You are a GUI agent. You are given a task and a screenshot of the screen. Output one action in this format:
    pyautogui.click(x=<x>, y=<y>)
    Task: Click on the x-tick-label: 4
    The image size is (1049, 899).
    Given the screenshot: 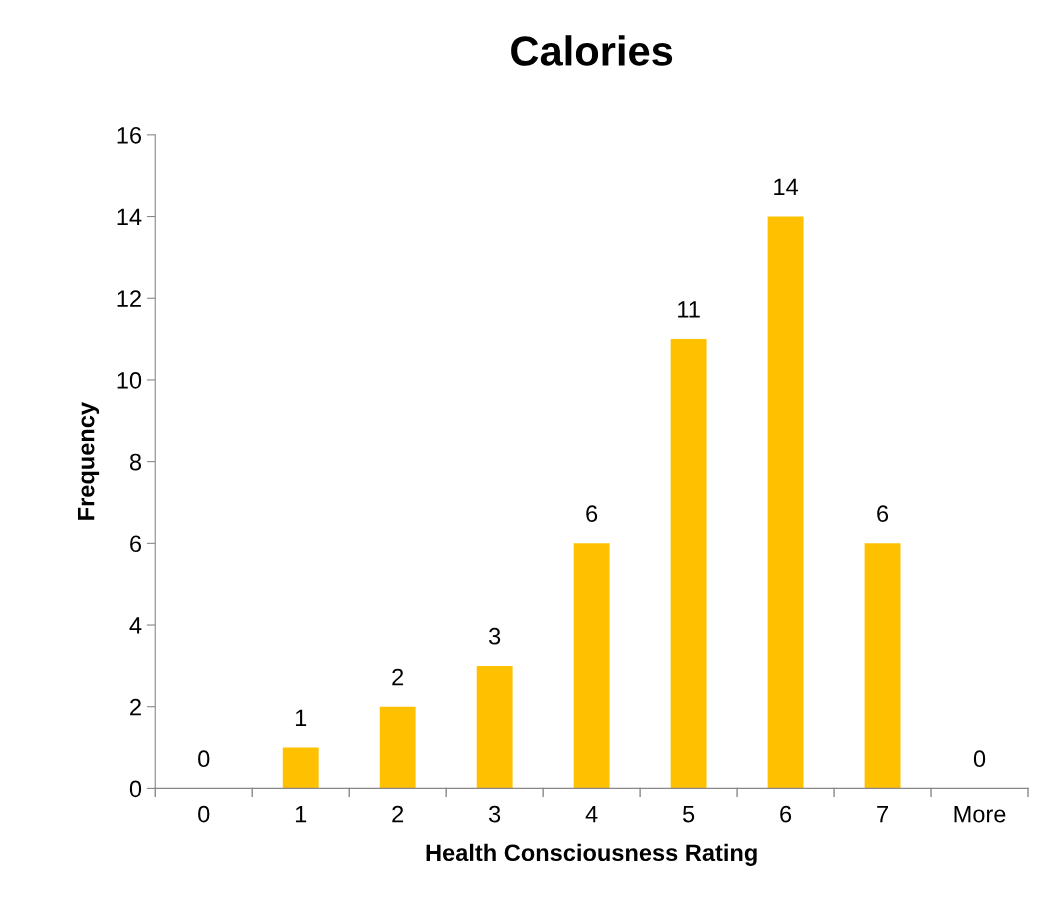 What is the action you would take?
    pyautogui.click(x=591, y=814)
    